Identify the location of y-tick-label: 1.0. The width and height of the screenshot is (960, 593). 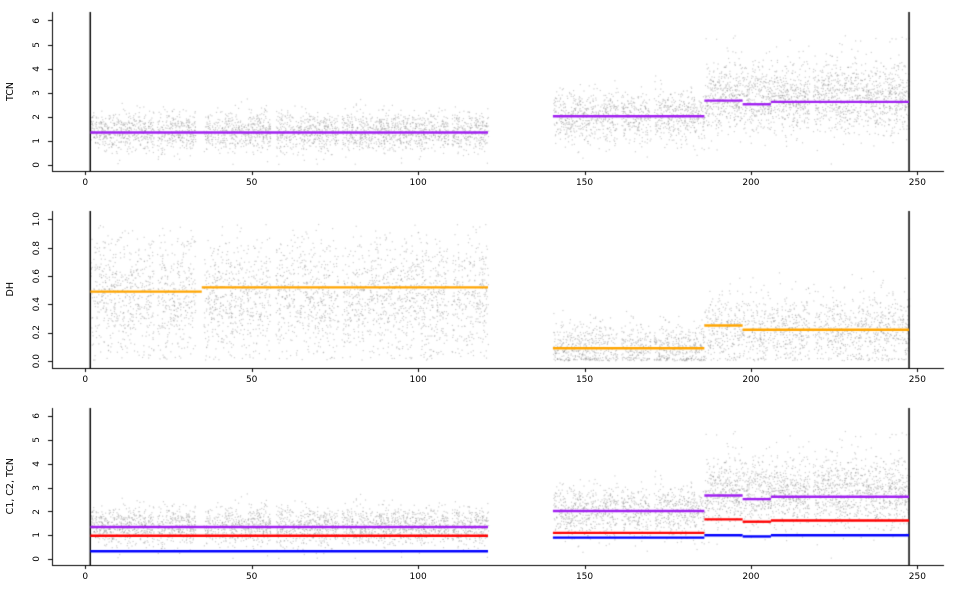
(37, 219).